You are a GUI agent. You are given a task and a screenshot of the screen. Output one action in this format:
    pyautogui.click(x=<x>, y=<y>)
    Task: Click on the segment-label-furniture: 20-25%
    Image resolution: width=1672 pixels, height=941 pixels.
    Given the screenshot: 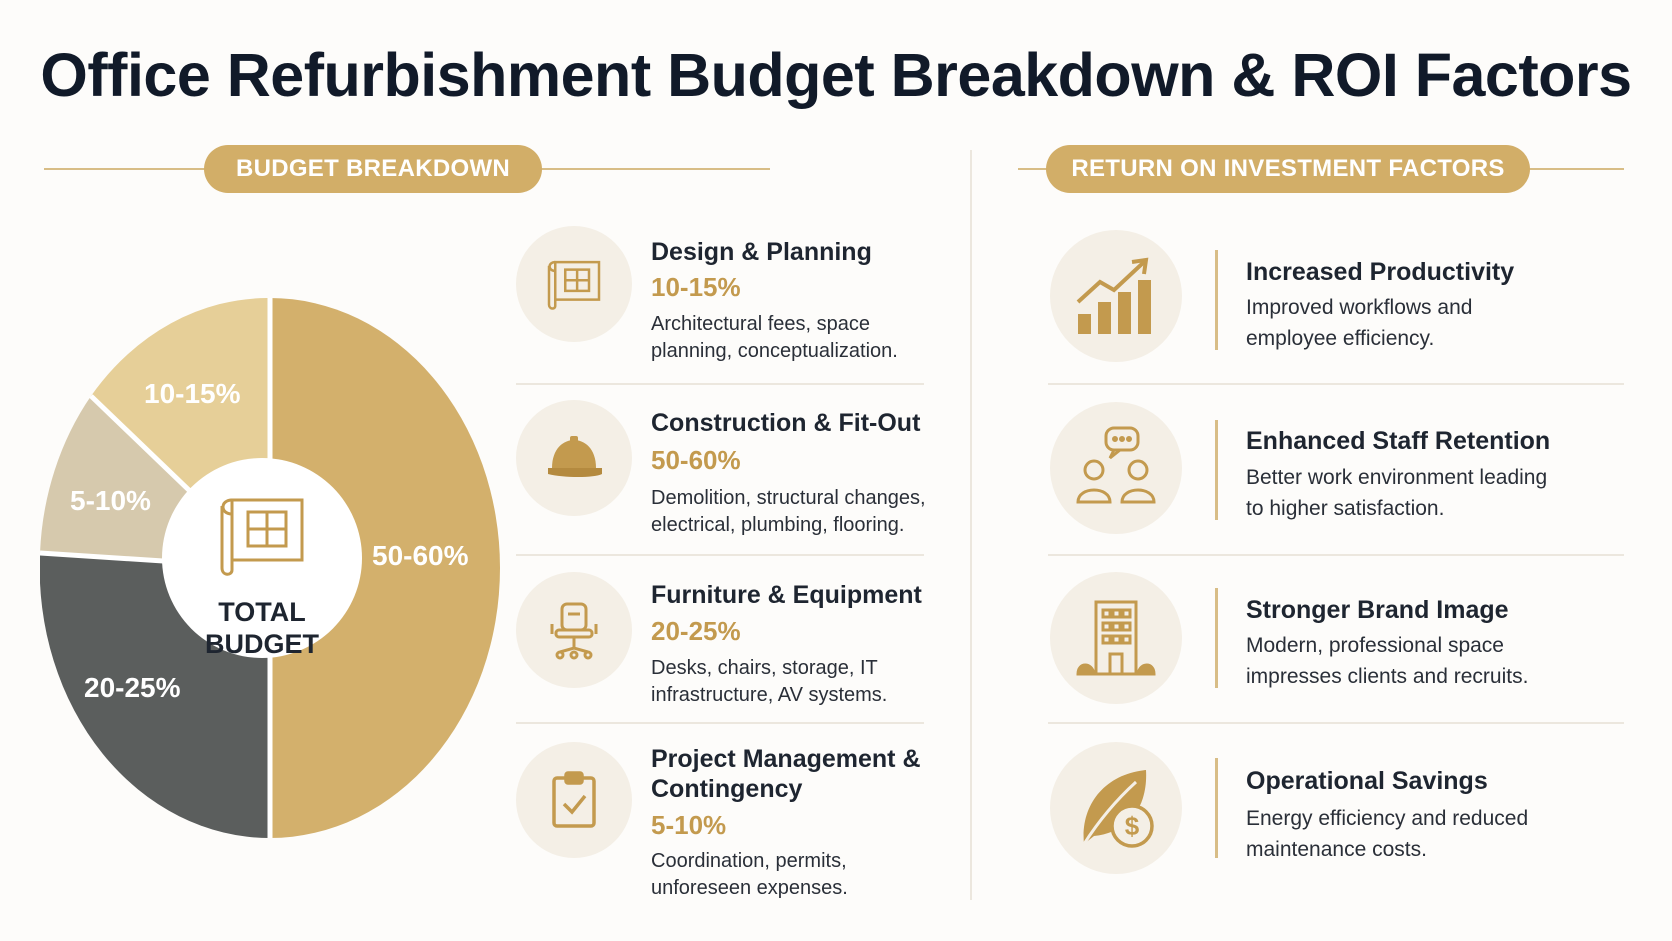 What is the action you would take?
    pyautogui.click(x=132, y=687)
    